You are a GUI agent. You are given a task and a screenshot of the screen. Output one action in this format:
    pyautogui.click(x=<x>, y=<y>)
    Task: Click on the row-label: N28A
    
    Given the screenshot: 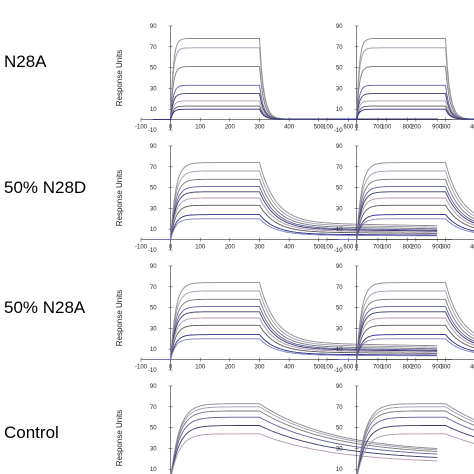 What is the action you would take?
    pyautogui.click(x=25, y=61)
    